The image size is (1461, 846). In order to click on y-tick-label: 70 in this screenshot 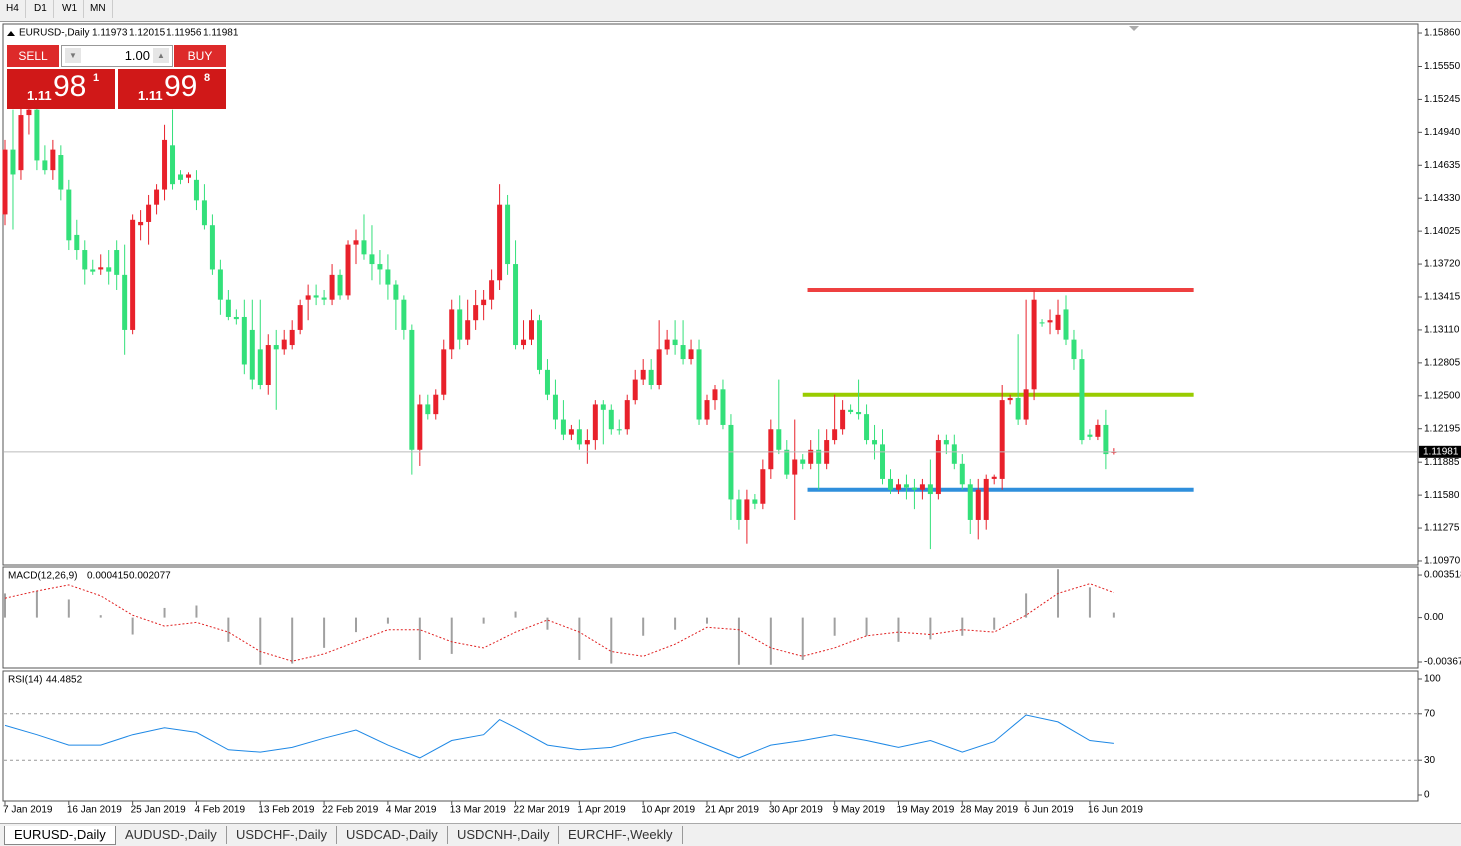, I will do `click(1430, 713)`.